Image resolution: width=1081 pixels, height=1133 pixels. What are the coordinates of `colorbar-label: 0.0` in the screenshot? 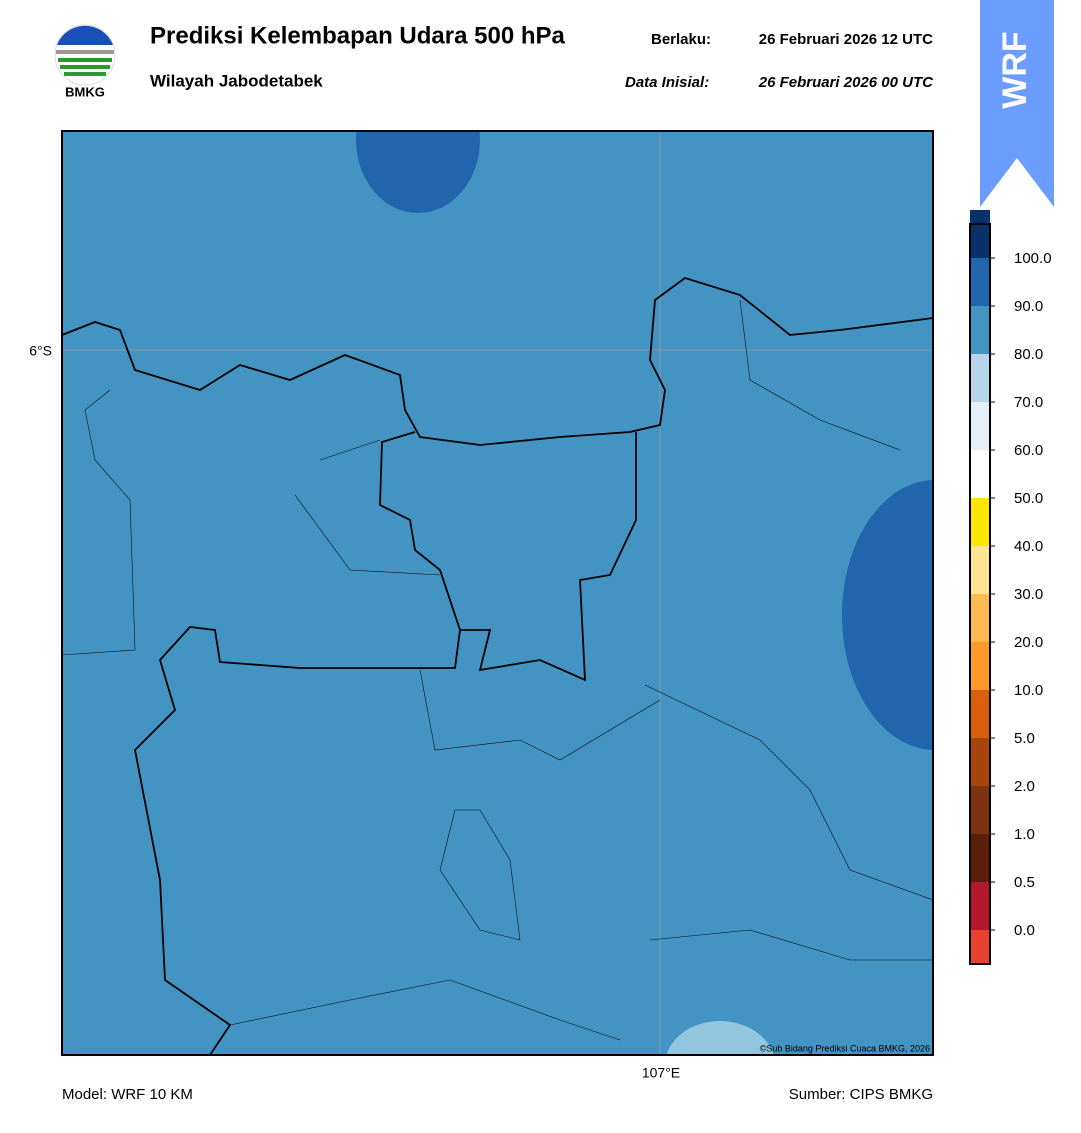 It's located at (1024, 930).